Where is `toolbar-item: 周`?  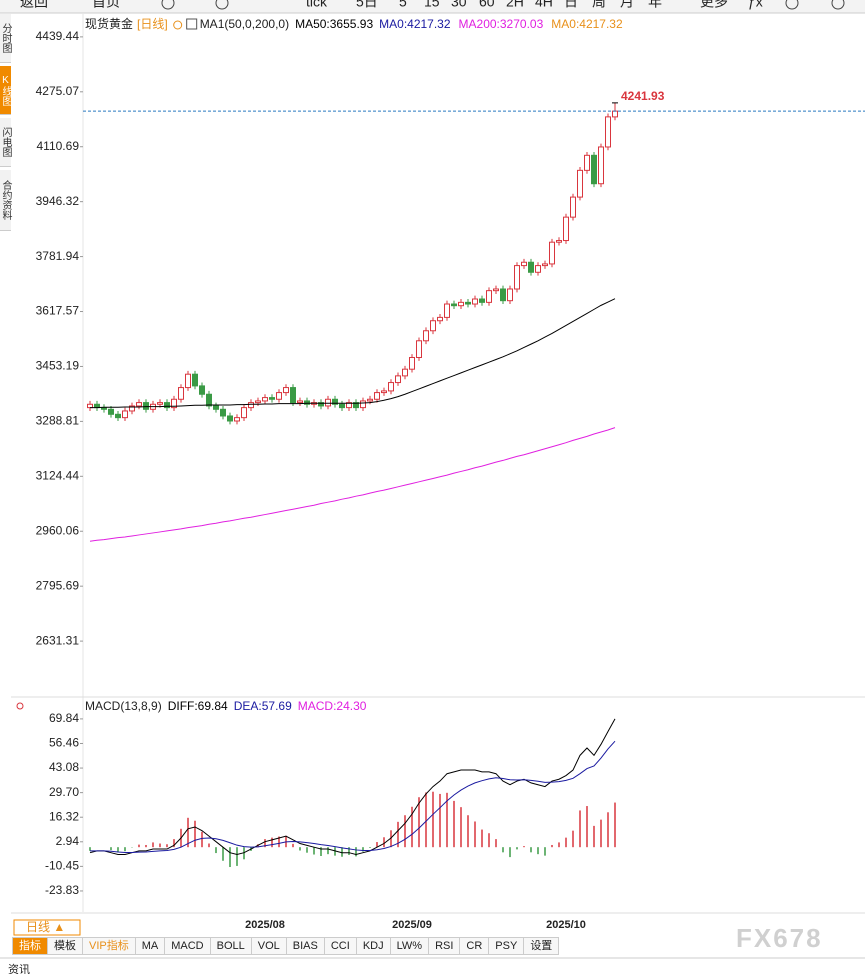
toolbar-item: 周 is located at coordinates (599, 5).